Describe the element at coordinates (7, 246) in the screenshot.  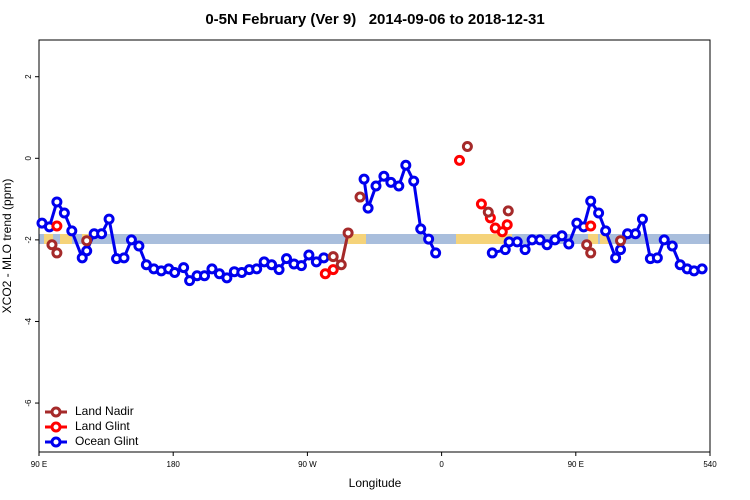
I see `y-axis-label: XCO2 - MLO trend (ppm)` at that location.